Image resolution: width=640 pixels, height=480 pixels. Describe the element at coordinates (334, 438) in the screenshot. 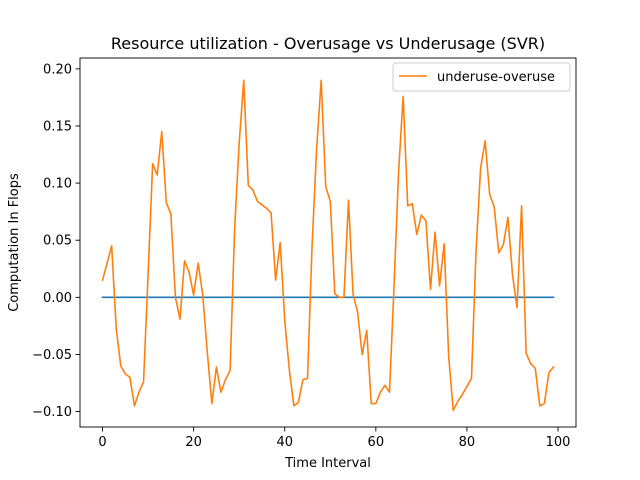

I see `x-axis: 0 20 40 60 80 100` at that location.